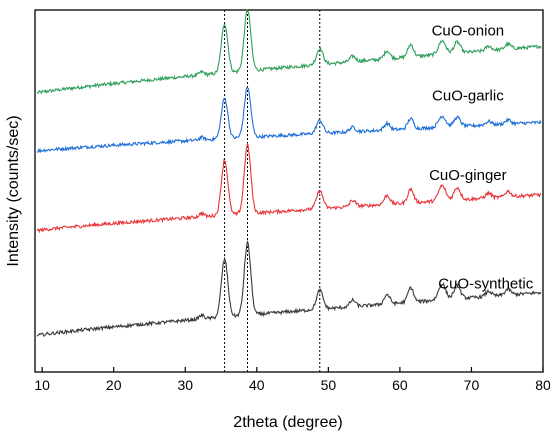 The image size is (550, 438). I want to click on x-tick-label: 40, so click(257, 385).